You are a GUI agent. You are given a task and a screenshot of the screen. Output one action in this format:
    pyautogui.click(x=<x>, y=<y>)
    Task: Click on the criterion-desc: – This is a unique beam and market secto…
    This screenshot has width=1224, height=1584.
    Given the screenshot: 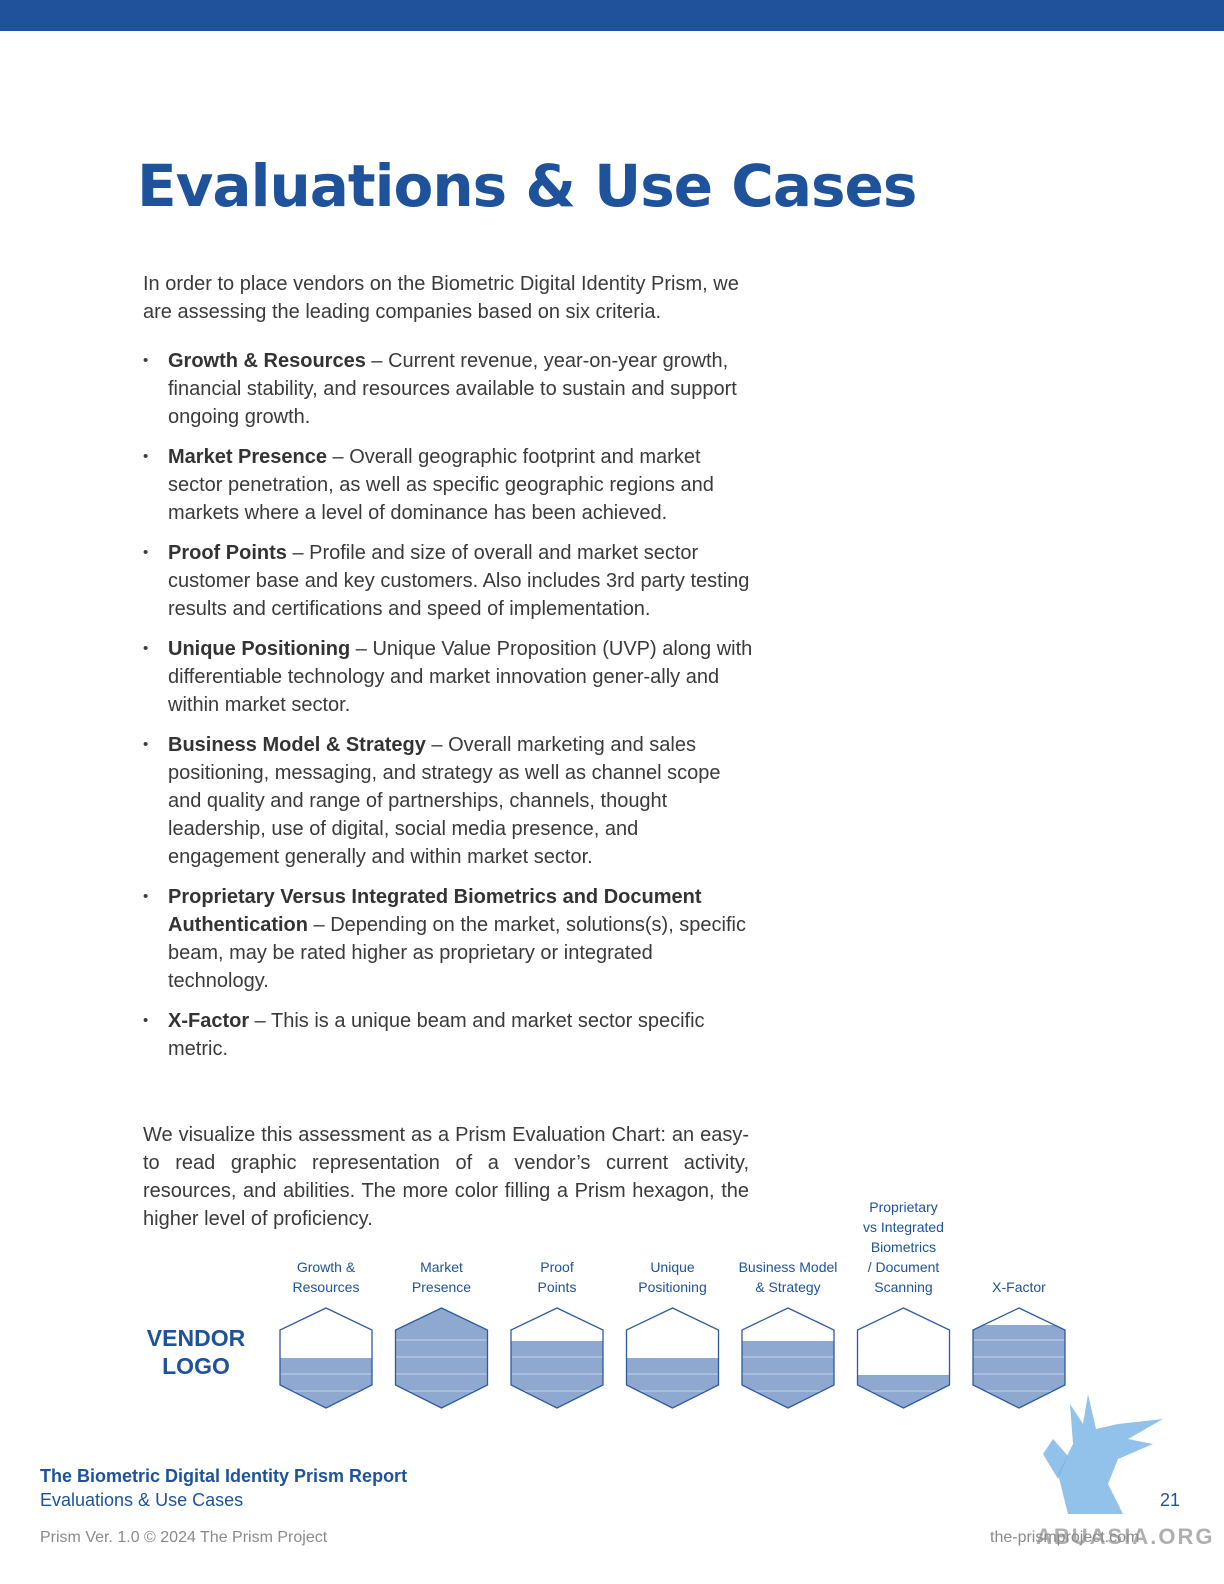 What is the action you would take?
    pyautogui.click(x=436, y=1035)
    